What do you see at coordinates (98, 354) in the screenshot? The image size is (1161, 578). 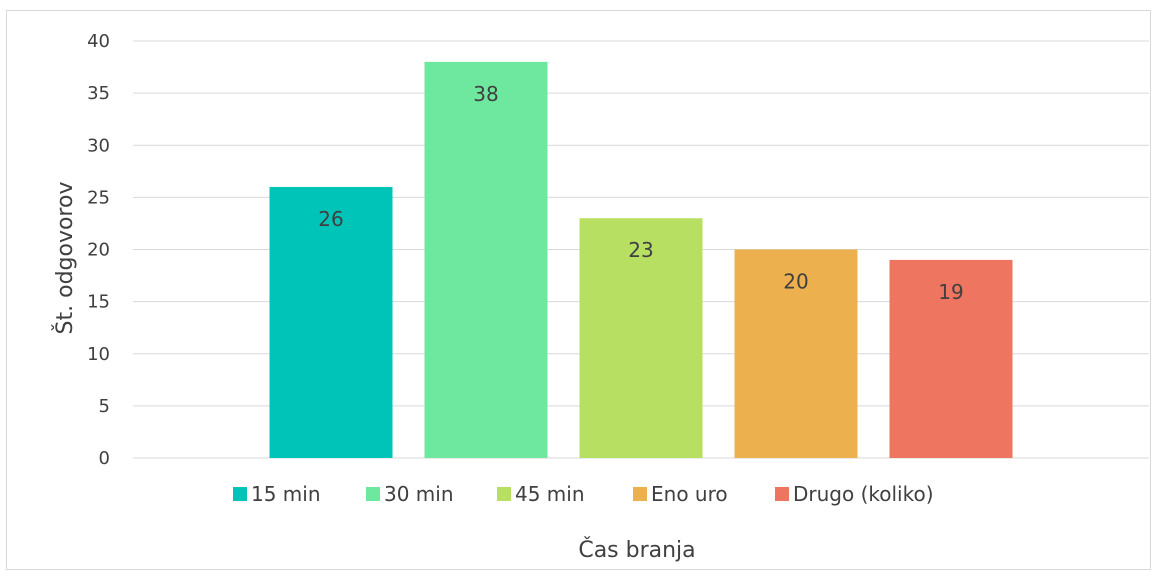 I see `y-tick-label: 10` at bounding box center [98, 354].